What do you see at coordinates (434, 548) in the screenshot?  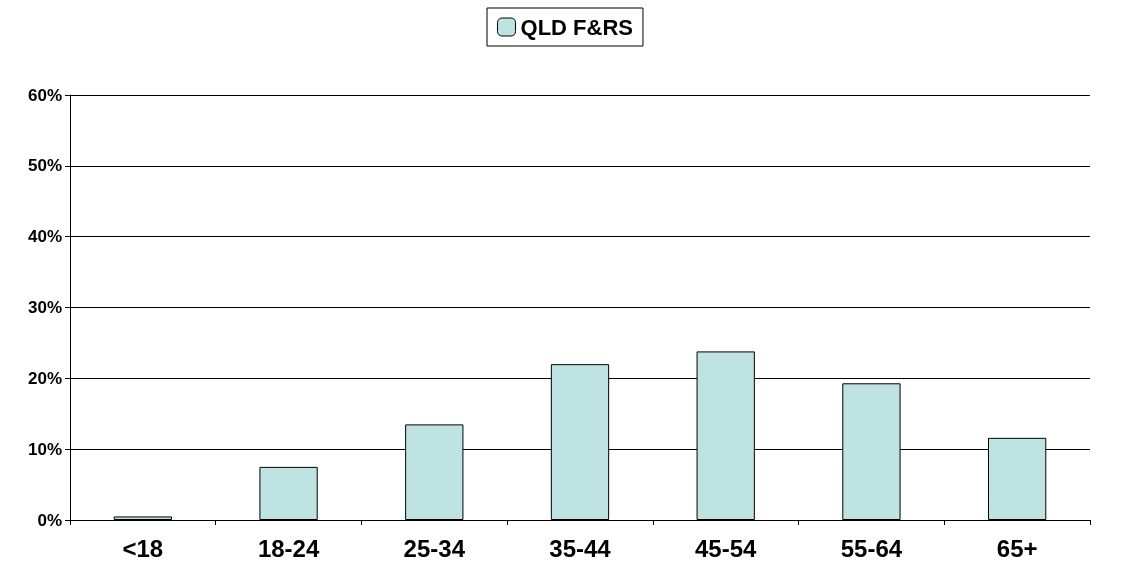 I see `x-tick-label: 25-34` at bounding box center [434, 548].